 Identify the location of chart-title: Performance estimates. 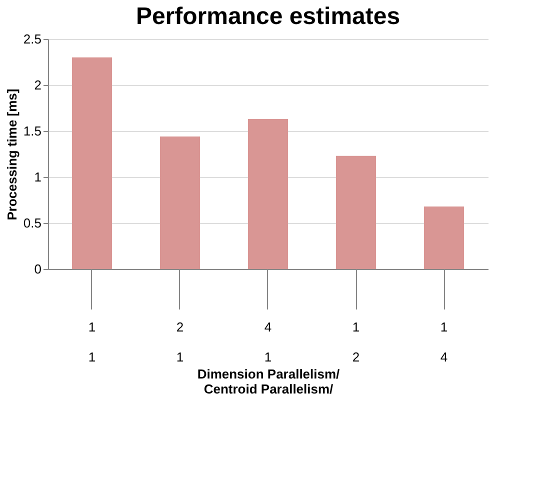
(268, 16).